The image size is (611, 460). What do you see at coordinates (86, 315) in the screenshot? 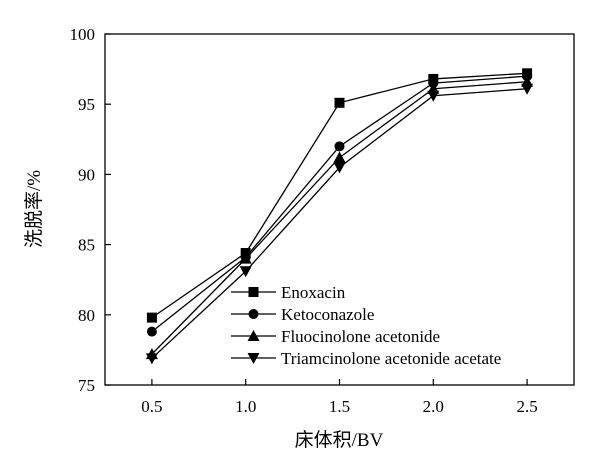
I see `y-tick-label: 80` at bounding box center [86, 315].